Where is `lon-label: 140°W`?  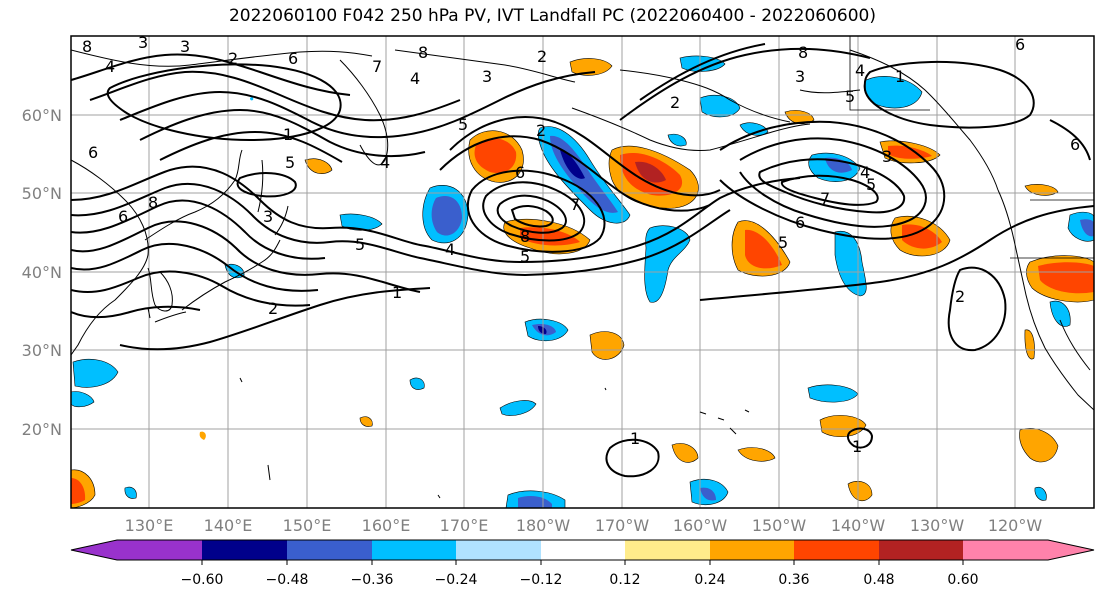 lon-label: 140°W is located at coordinates (858, 525).